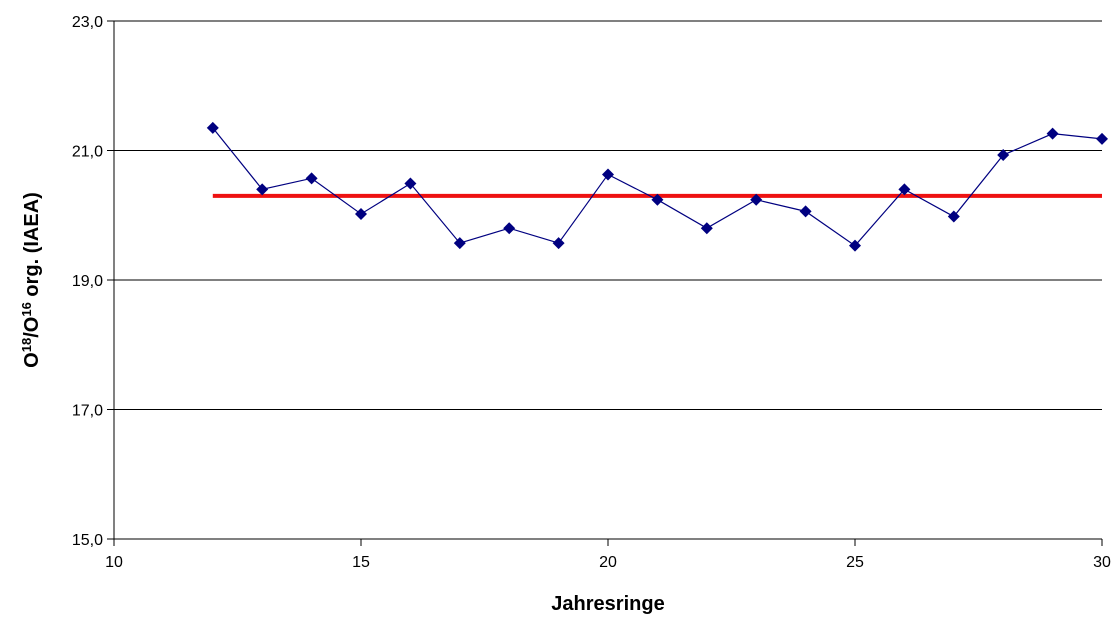 The image size is (1118, 620). What do you see at coordinates (32, 360) in the screenshot?
I see `y-axis-title-part: O` at bounding box center [32, 360].